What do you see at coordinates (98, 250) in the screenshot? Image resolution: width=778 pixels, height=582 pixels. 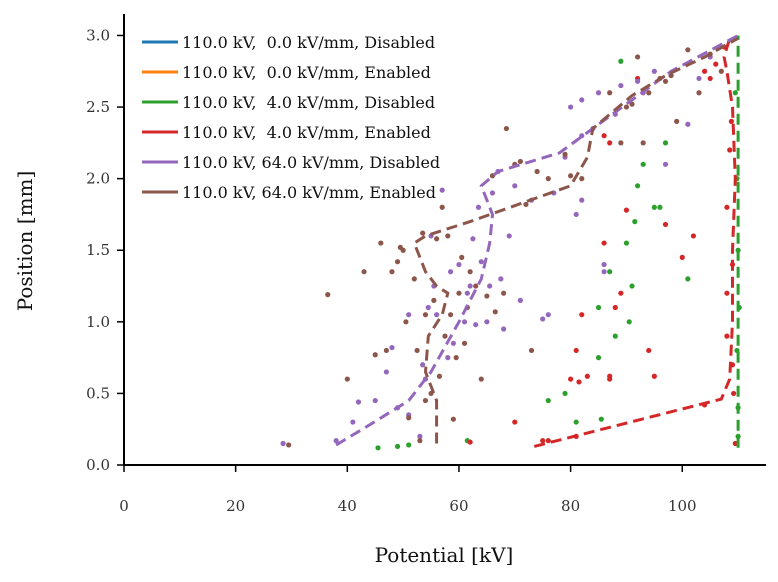 I see `y-tick-label: 1.5` at bounding box center [98, 250].